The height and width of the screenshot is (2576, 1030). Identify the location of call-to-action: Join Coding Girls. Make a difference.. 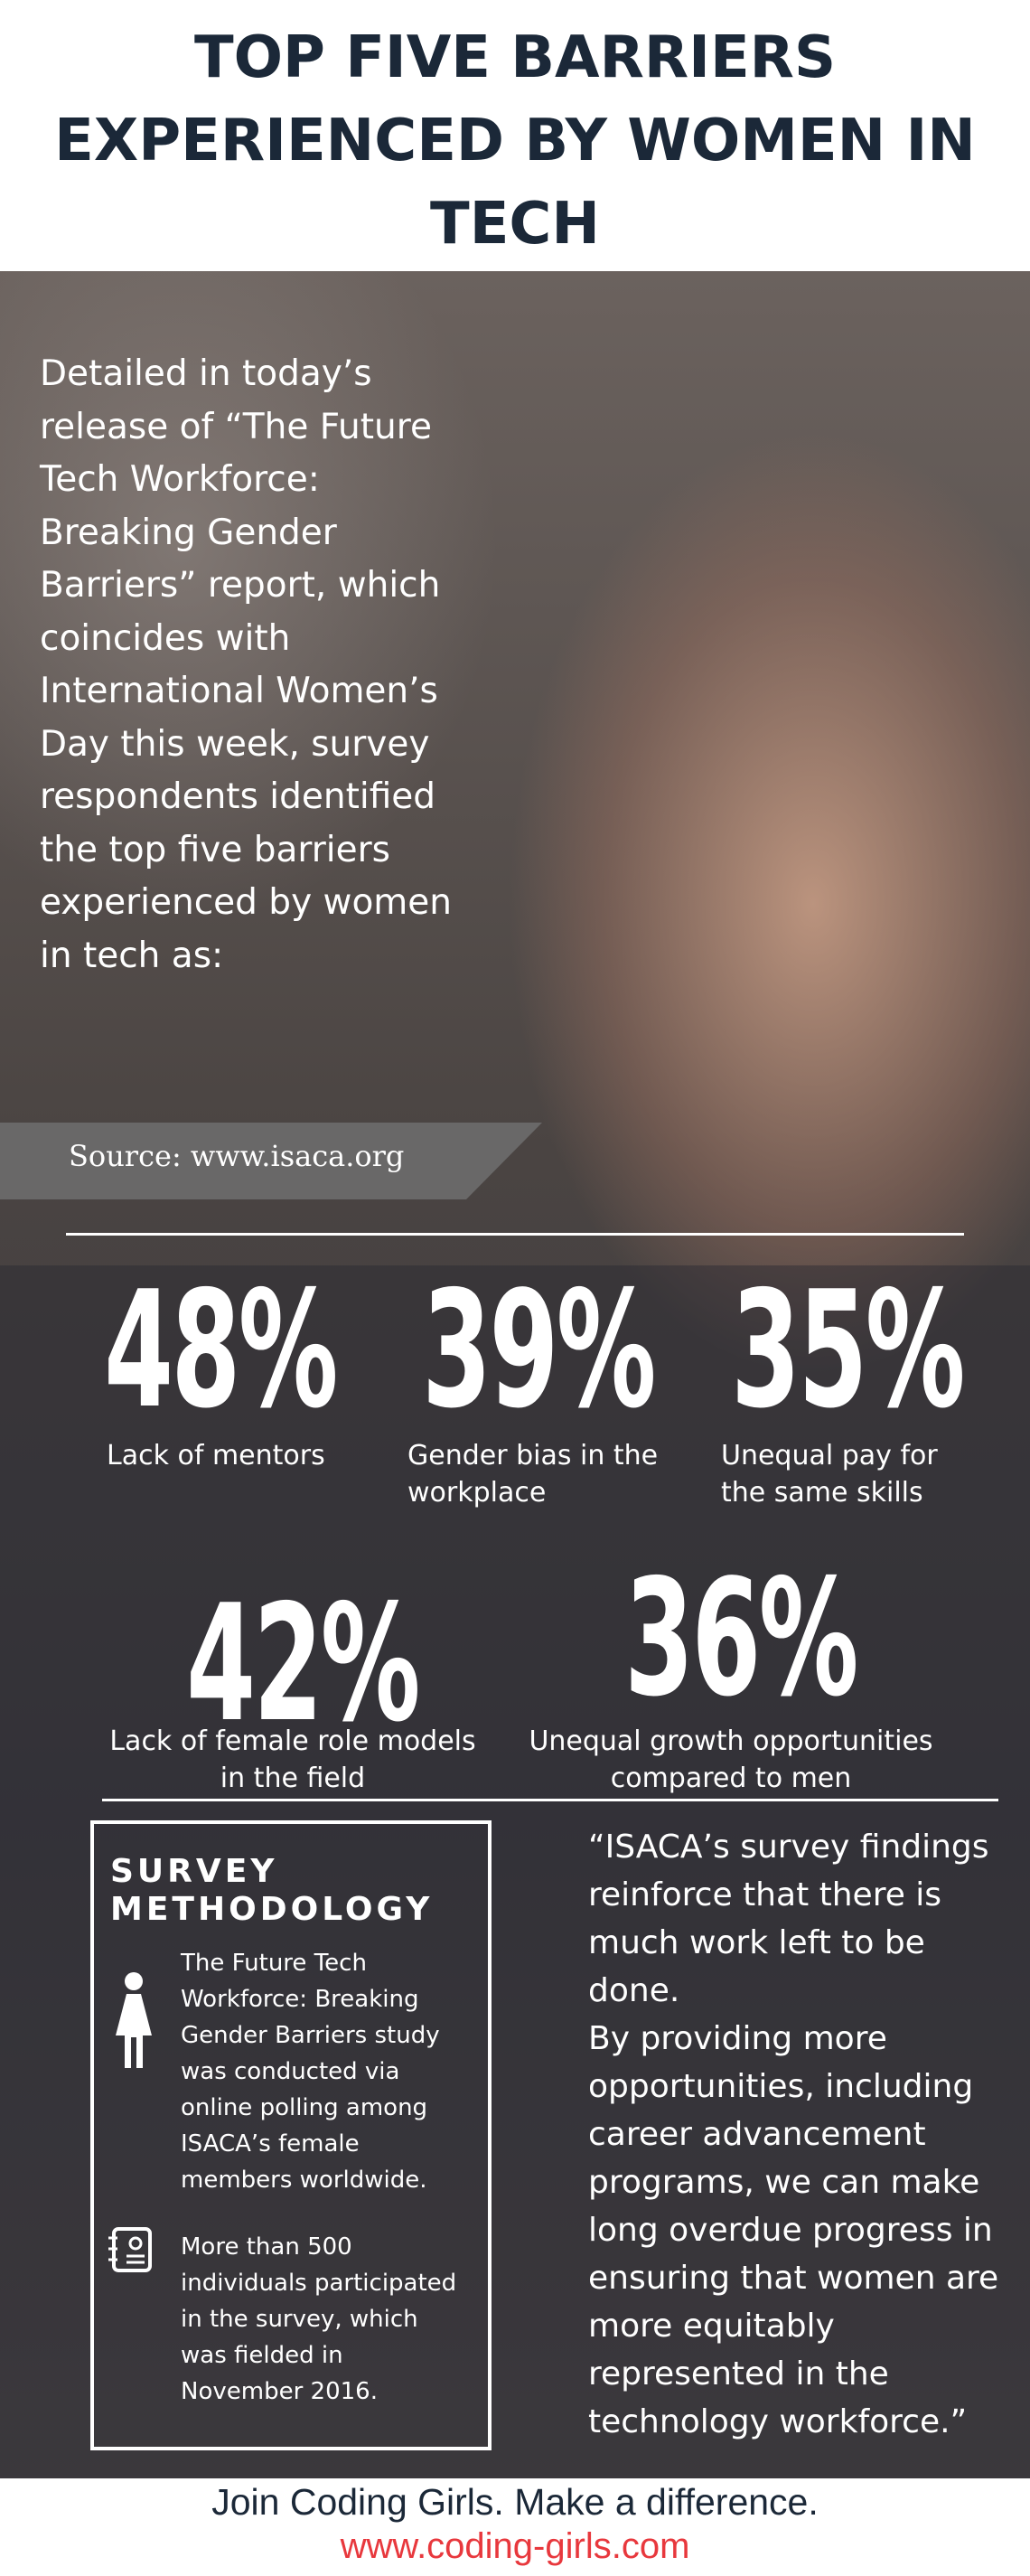
(515, 2502).